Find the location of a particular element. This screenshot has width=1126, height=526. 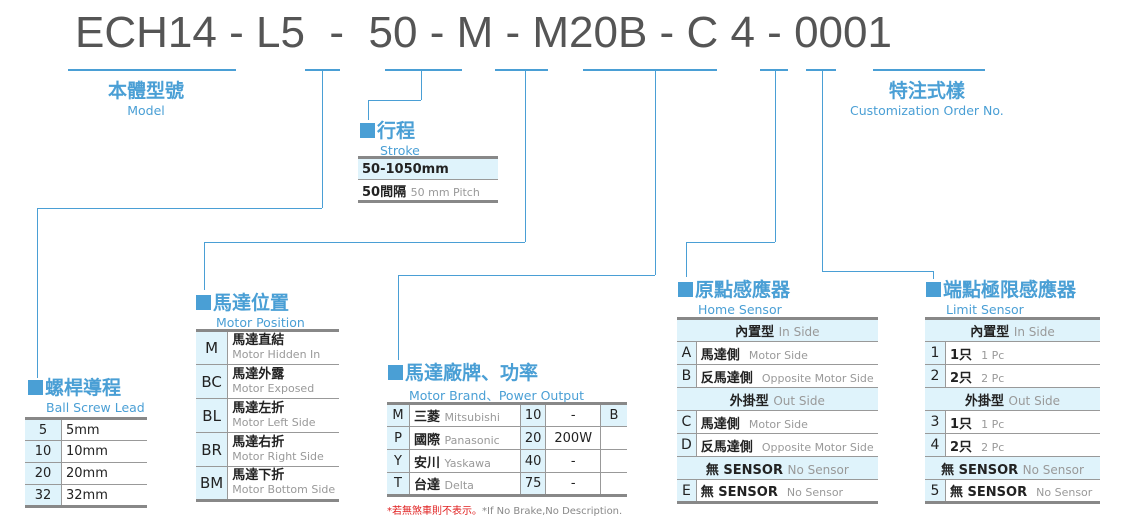

table-row: T 台達 Delta 75- is located at coordinates (507, 484).